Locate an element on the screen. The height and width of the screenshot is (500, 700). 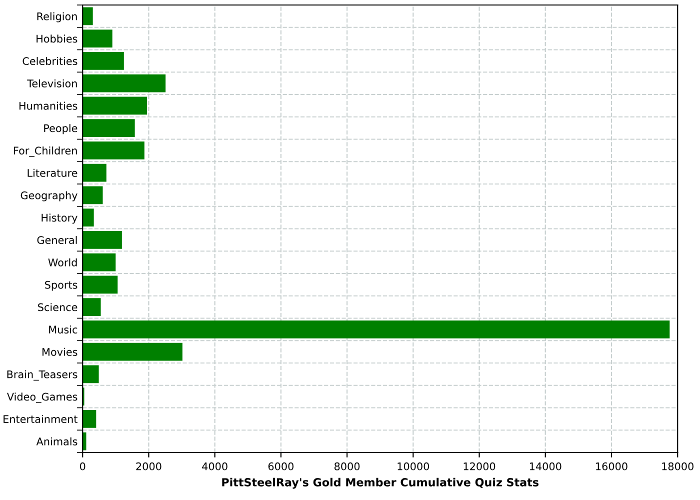
y-tick-label: Entertainment is located at coordinates (41, 419).